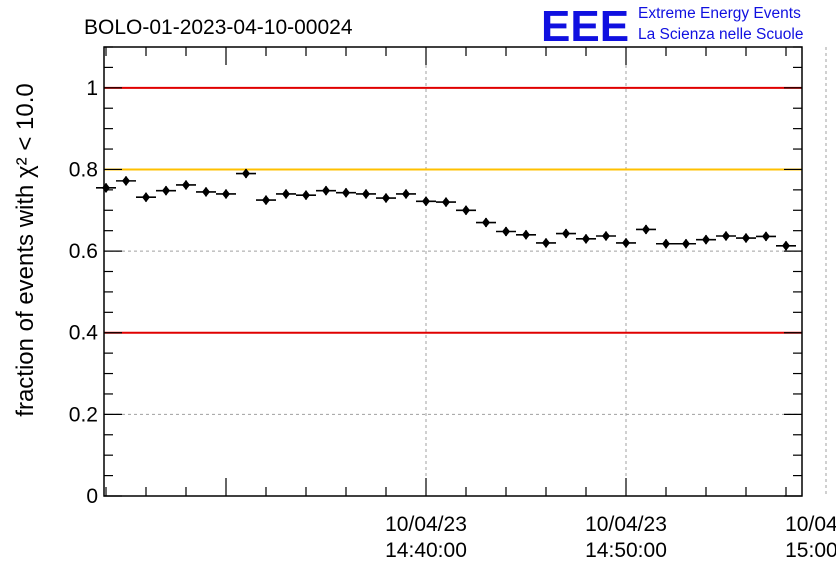 The image size is (836, 572). I want to click on y-tick-label: 0.4, so click(84, 333).